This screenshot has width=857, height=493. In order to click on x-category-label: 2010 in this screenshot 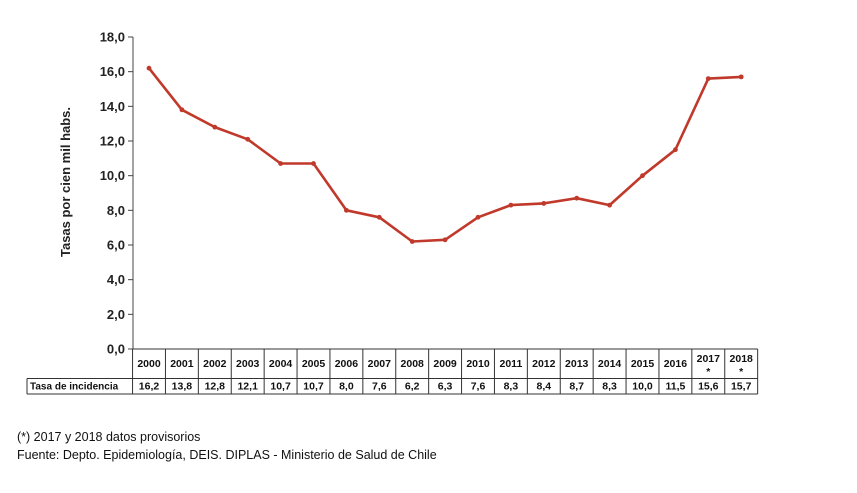, I will do `click(478, 364)`.